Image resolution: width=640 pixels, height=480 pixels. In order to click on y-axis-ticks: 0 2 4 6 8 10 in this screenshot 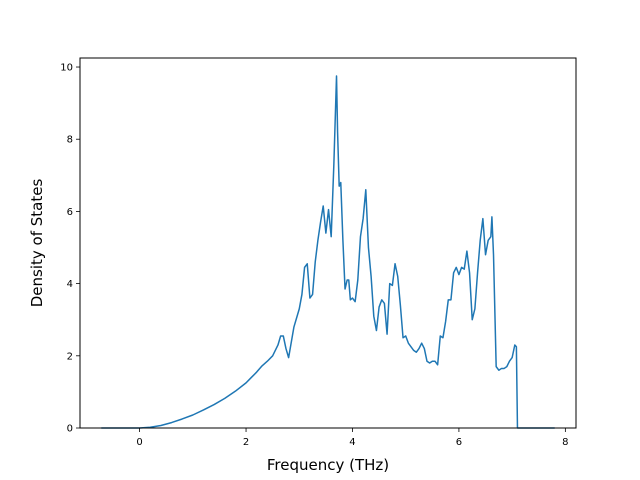, I will do `click(70, 249)`.